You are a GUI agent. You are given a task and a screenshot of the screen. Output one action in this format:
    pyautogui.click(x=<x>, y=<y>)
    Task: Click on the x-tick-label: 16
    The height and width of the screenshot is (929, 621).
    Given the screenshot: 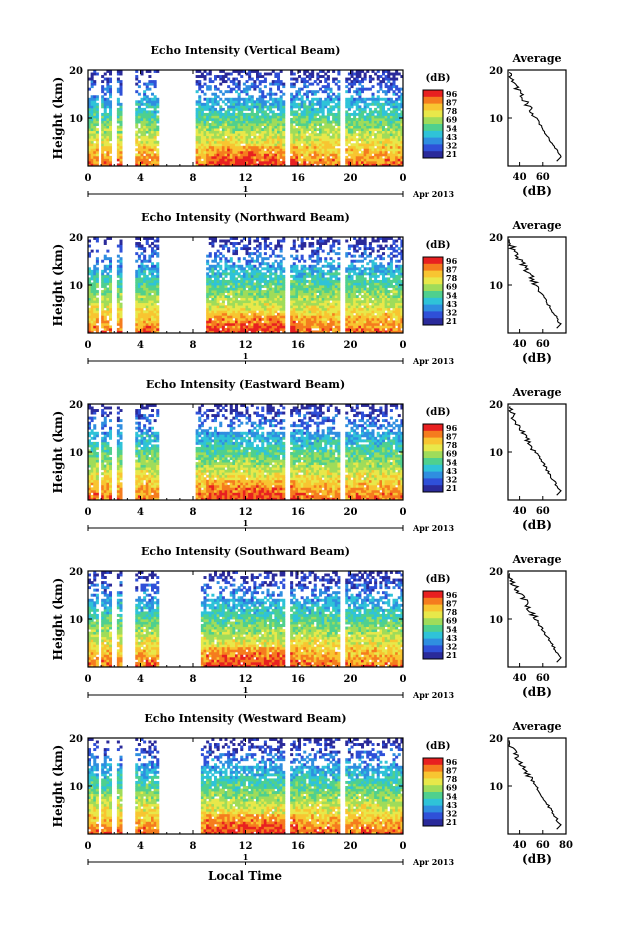 What is the action you would take?
    pyautogui.click(x=298, y=178)
    